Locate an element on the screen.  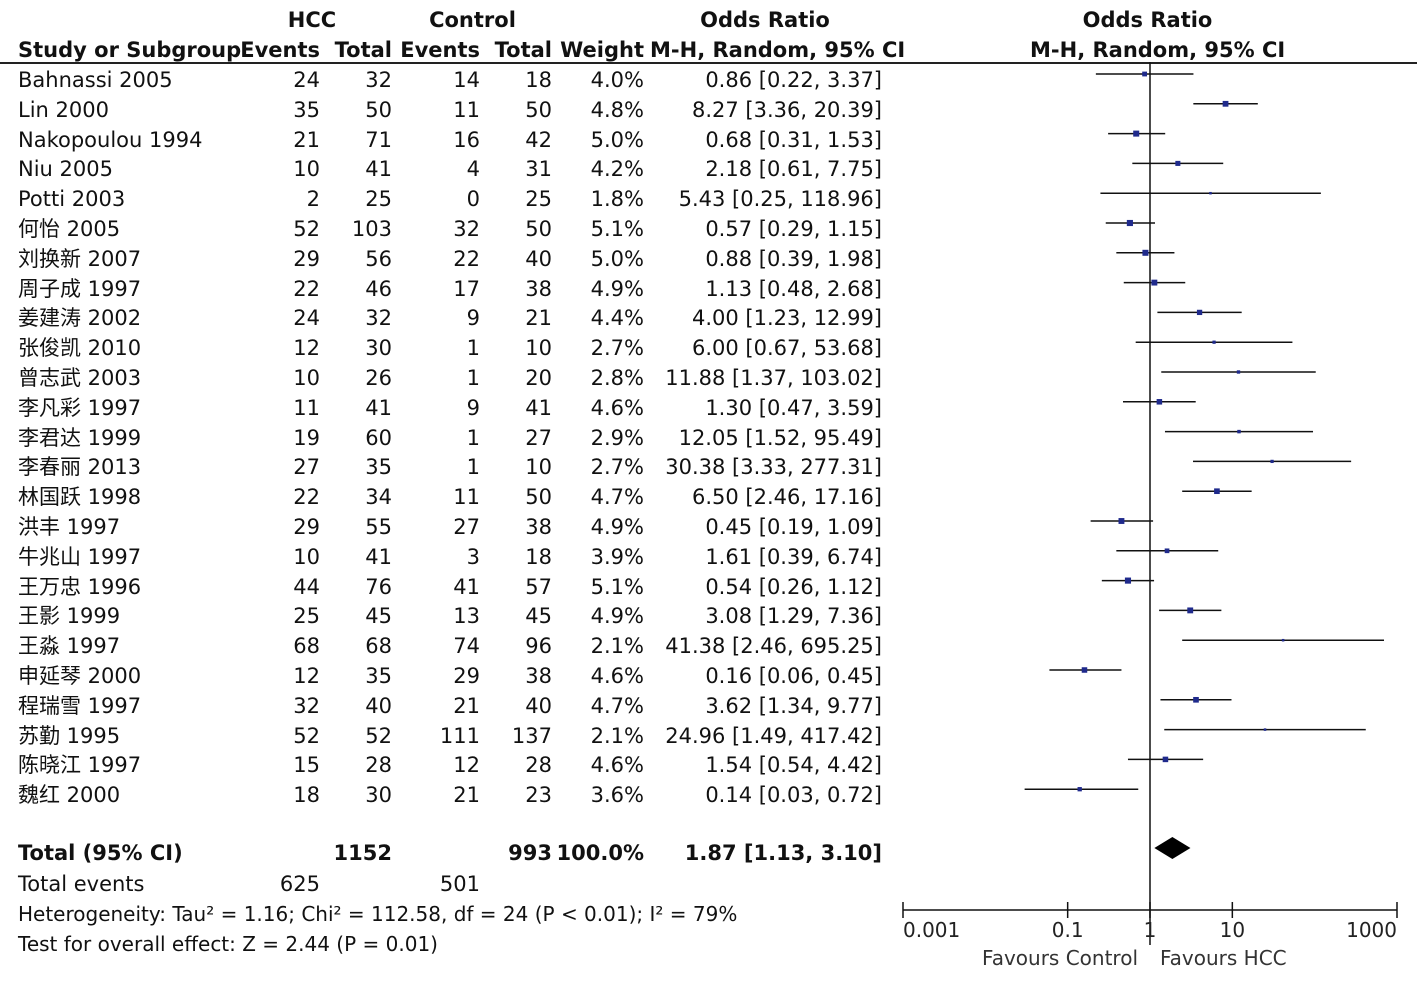
hcc-events: 52 is located at coordinates (306, 735).